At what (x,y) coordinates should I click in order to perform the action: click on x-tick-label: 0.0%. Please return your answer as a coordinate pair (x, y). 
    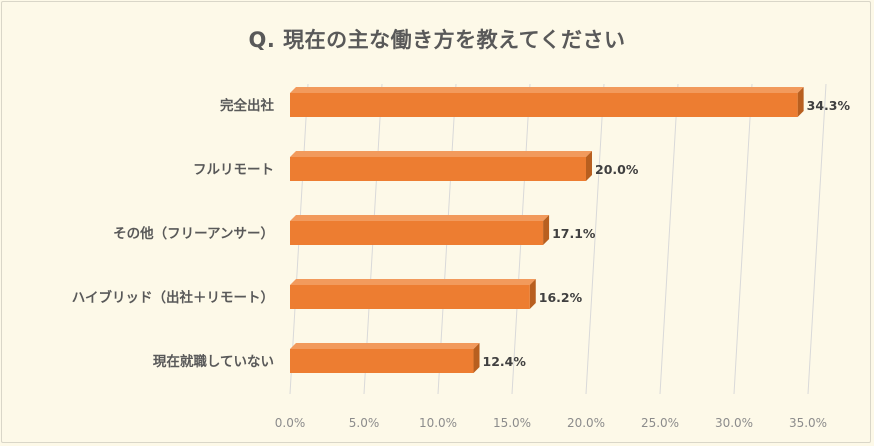
    Looking at the image, I should click on (290, 423).